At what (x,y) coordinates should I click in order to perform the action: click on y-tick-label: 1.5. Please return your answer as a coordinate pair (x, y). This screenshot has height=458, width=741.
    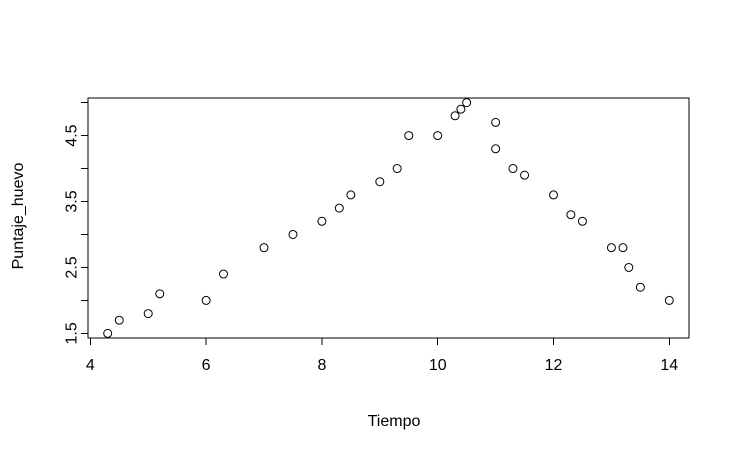
    Looking at the image, I should click on (72, 333).